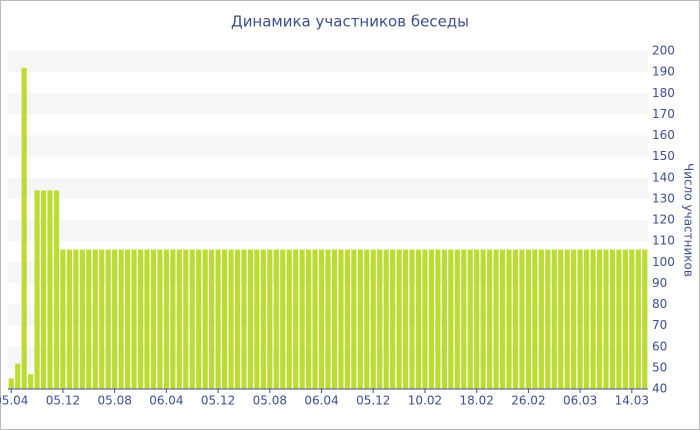 The image size is (700, 430). What do you see at coordinates (663, 93) in the screenshot?
I see `y-tick-label: 180` at bounding box center [663, 93].